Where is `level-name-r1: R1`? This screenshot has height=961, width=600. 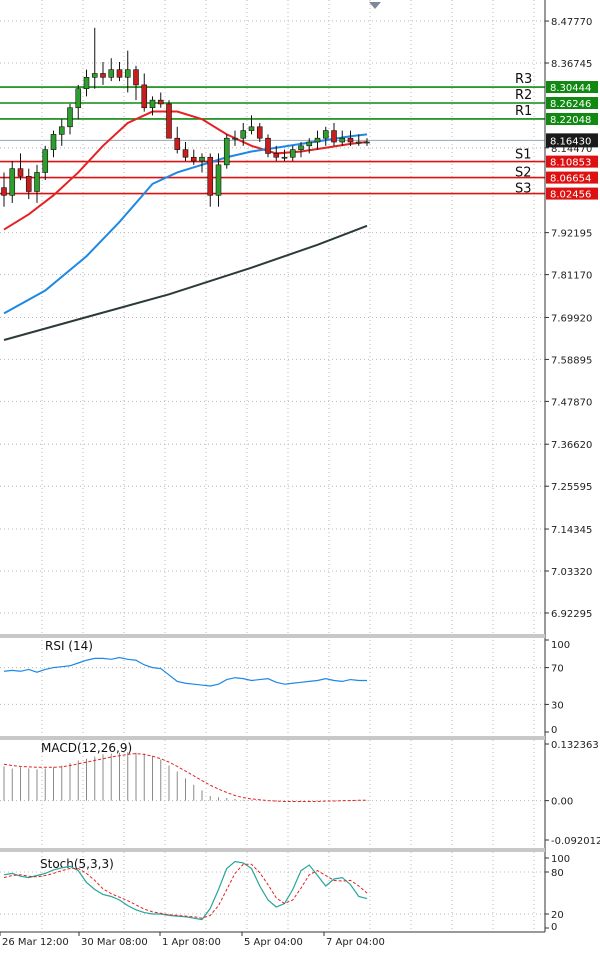 level-name-r1: R1 is located at coordinates (523, 111).